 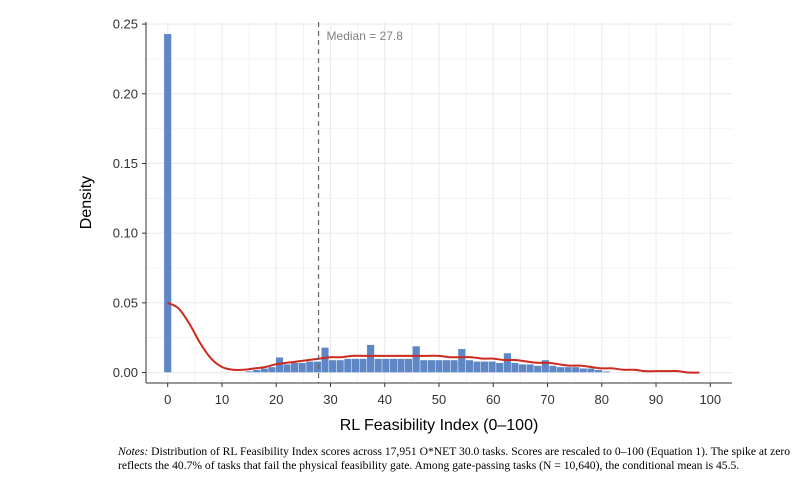 I want to click on y-tick-label: 0.15, so click(x=125, y=163).